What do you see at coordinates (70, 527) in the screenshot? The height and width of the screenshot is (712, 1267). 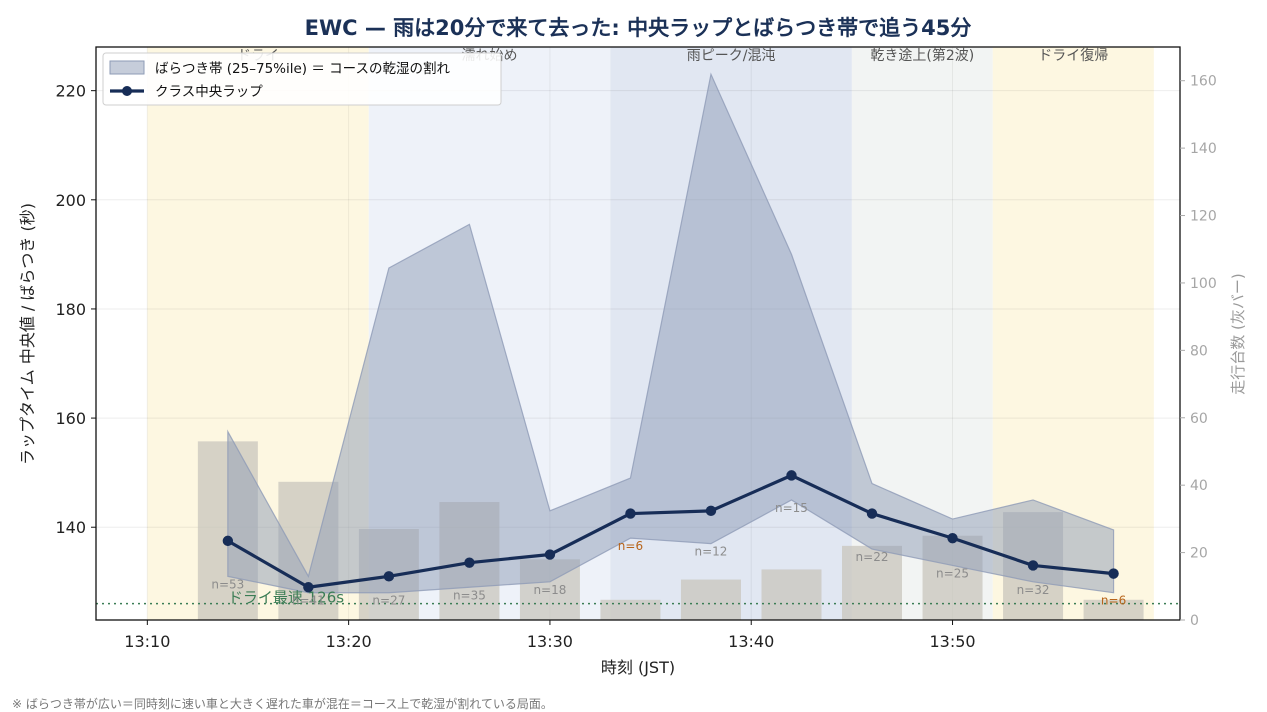 I see `y-tick-label-0: 140` at bounding box center [70, 527].